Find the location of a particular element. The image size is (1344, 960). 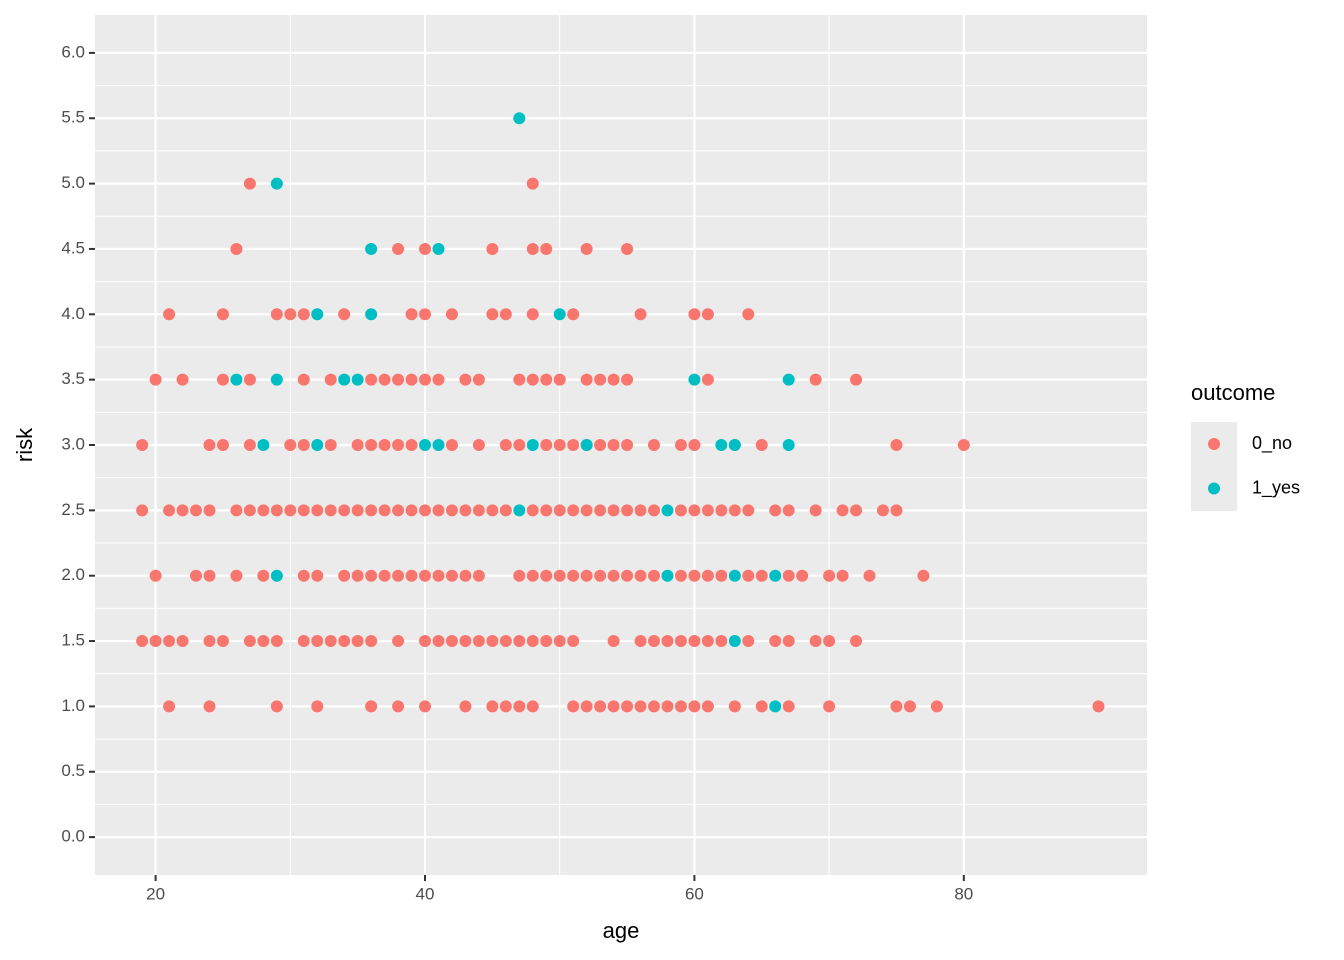

y-tick-label: 3.5 is located at coordinates (73, 378).